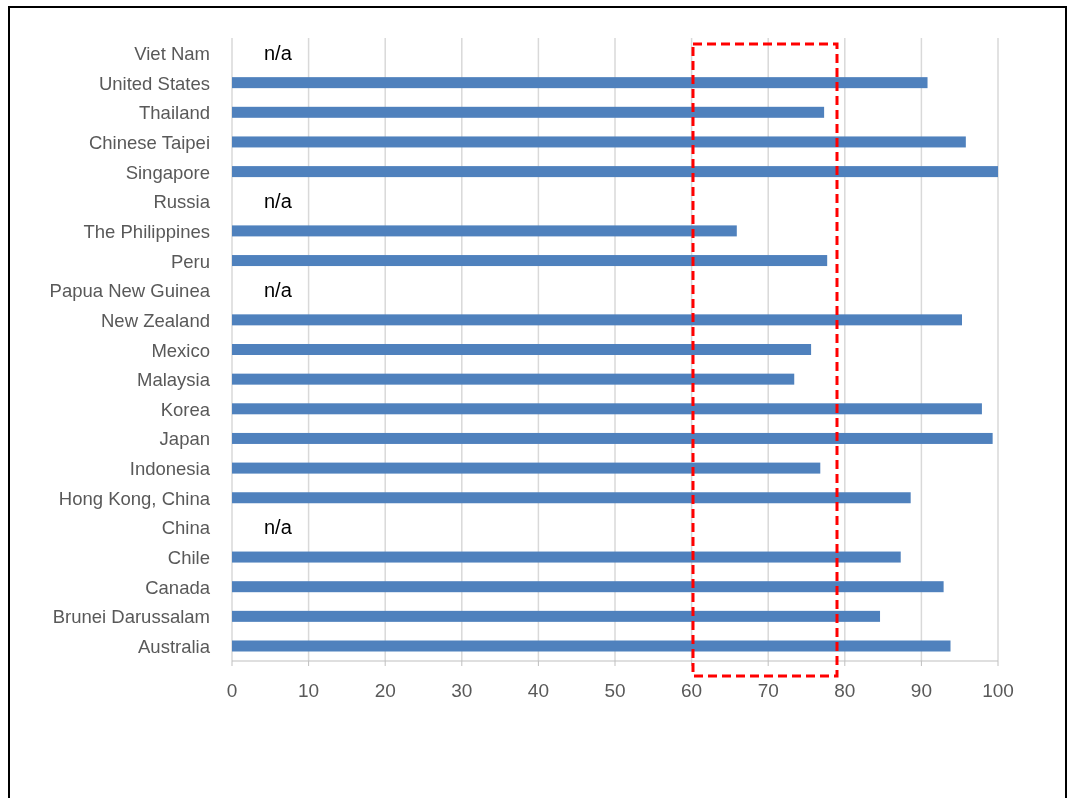  I want to click on x-tick-label: 60, so click(692, 690).